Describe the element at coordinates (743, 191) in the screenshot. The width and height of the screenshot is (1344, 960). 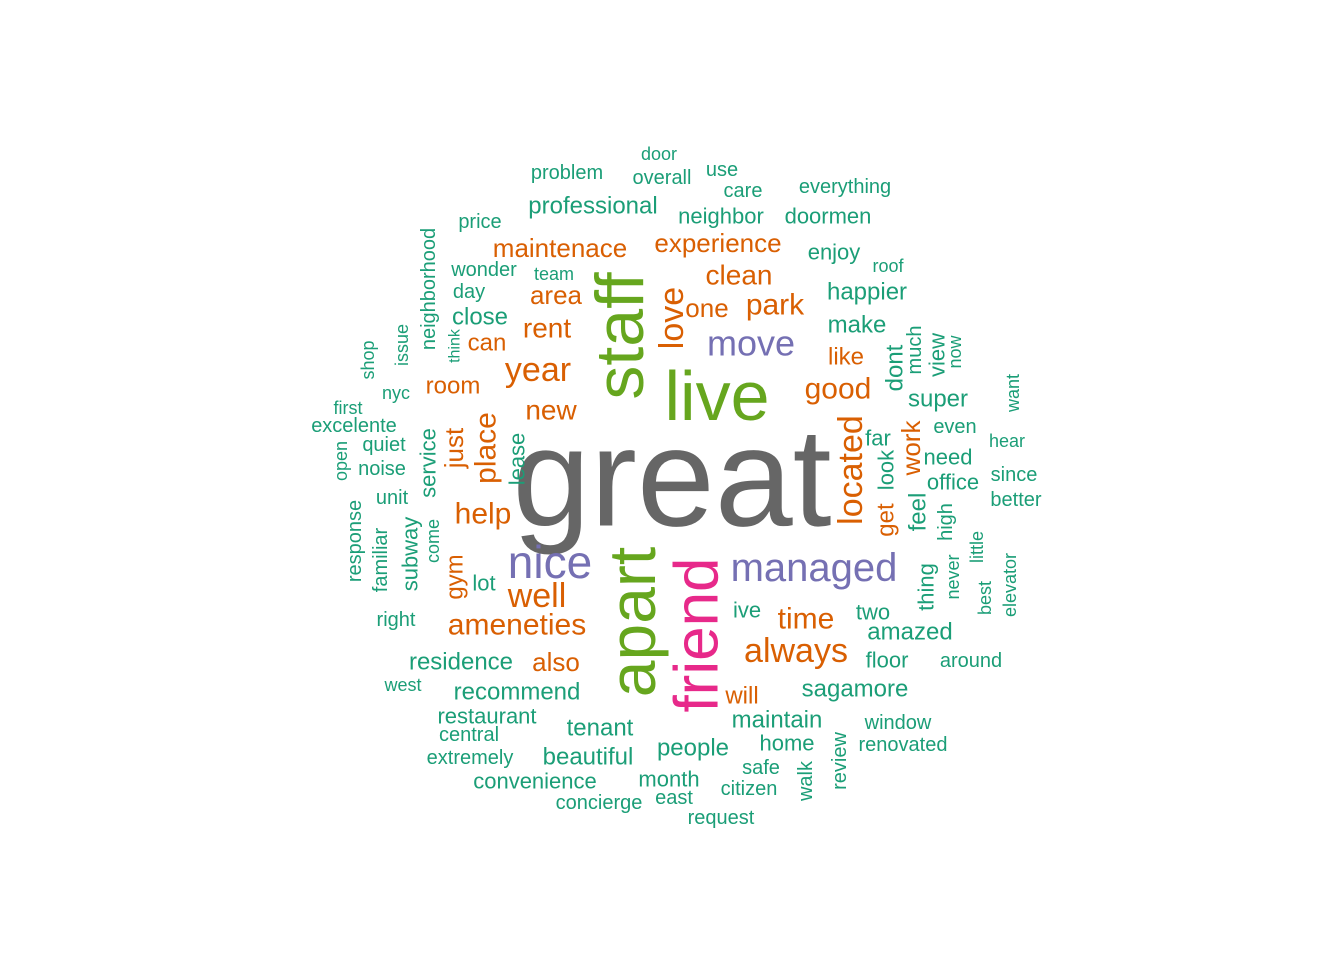
I see `word-care: care` at that location.